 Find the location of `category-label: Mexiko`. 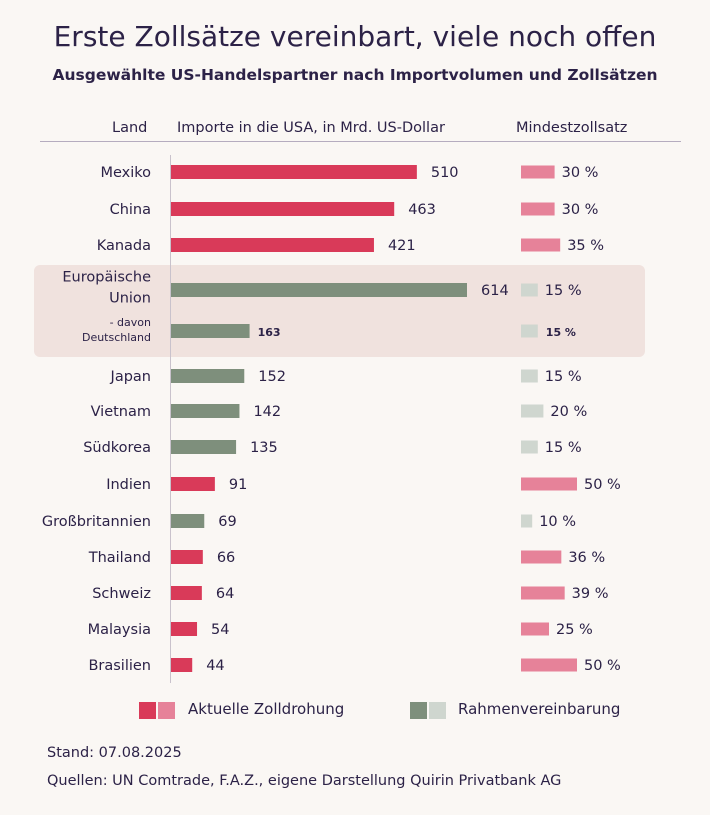

category-label: Mexiko is located at coordinates (125, 173).